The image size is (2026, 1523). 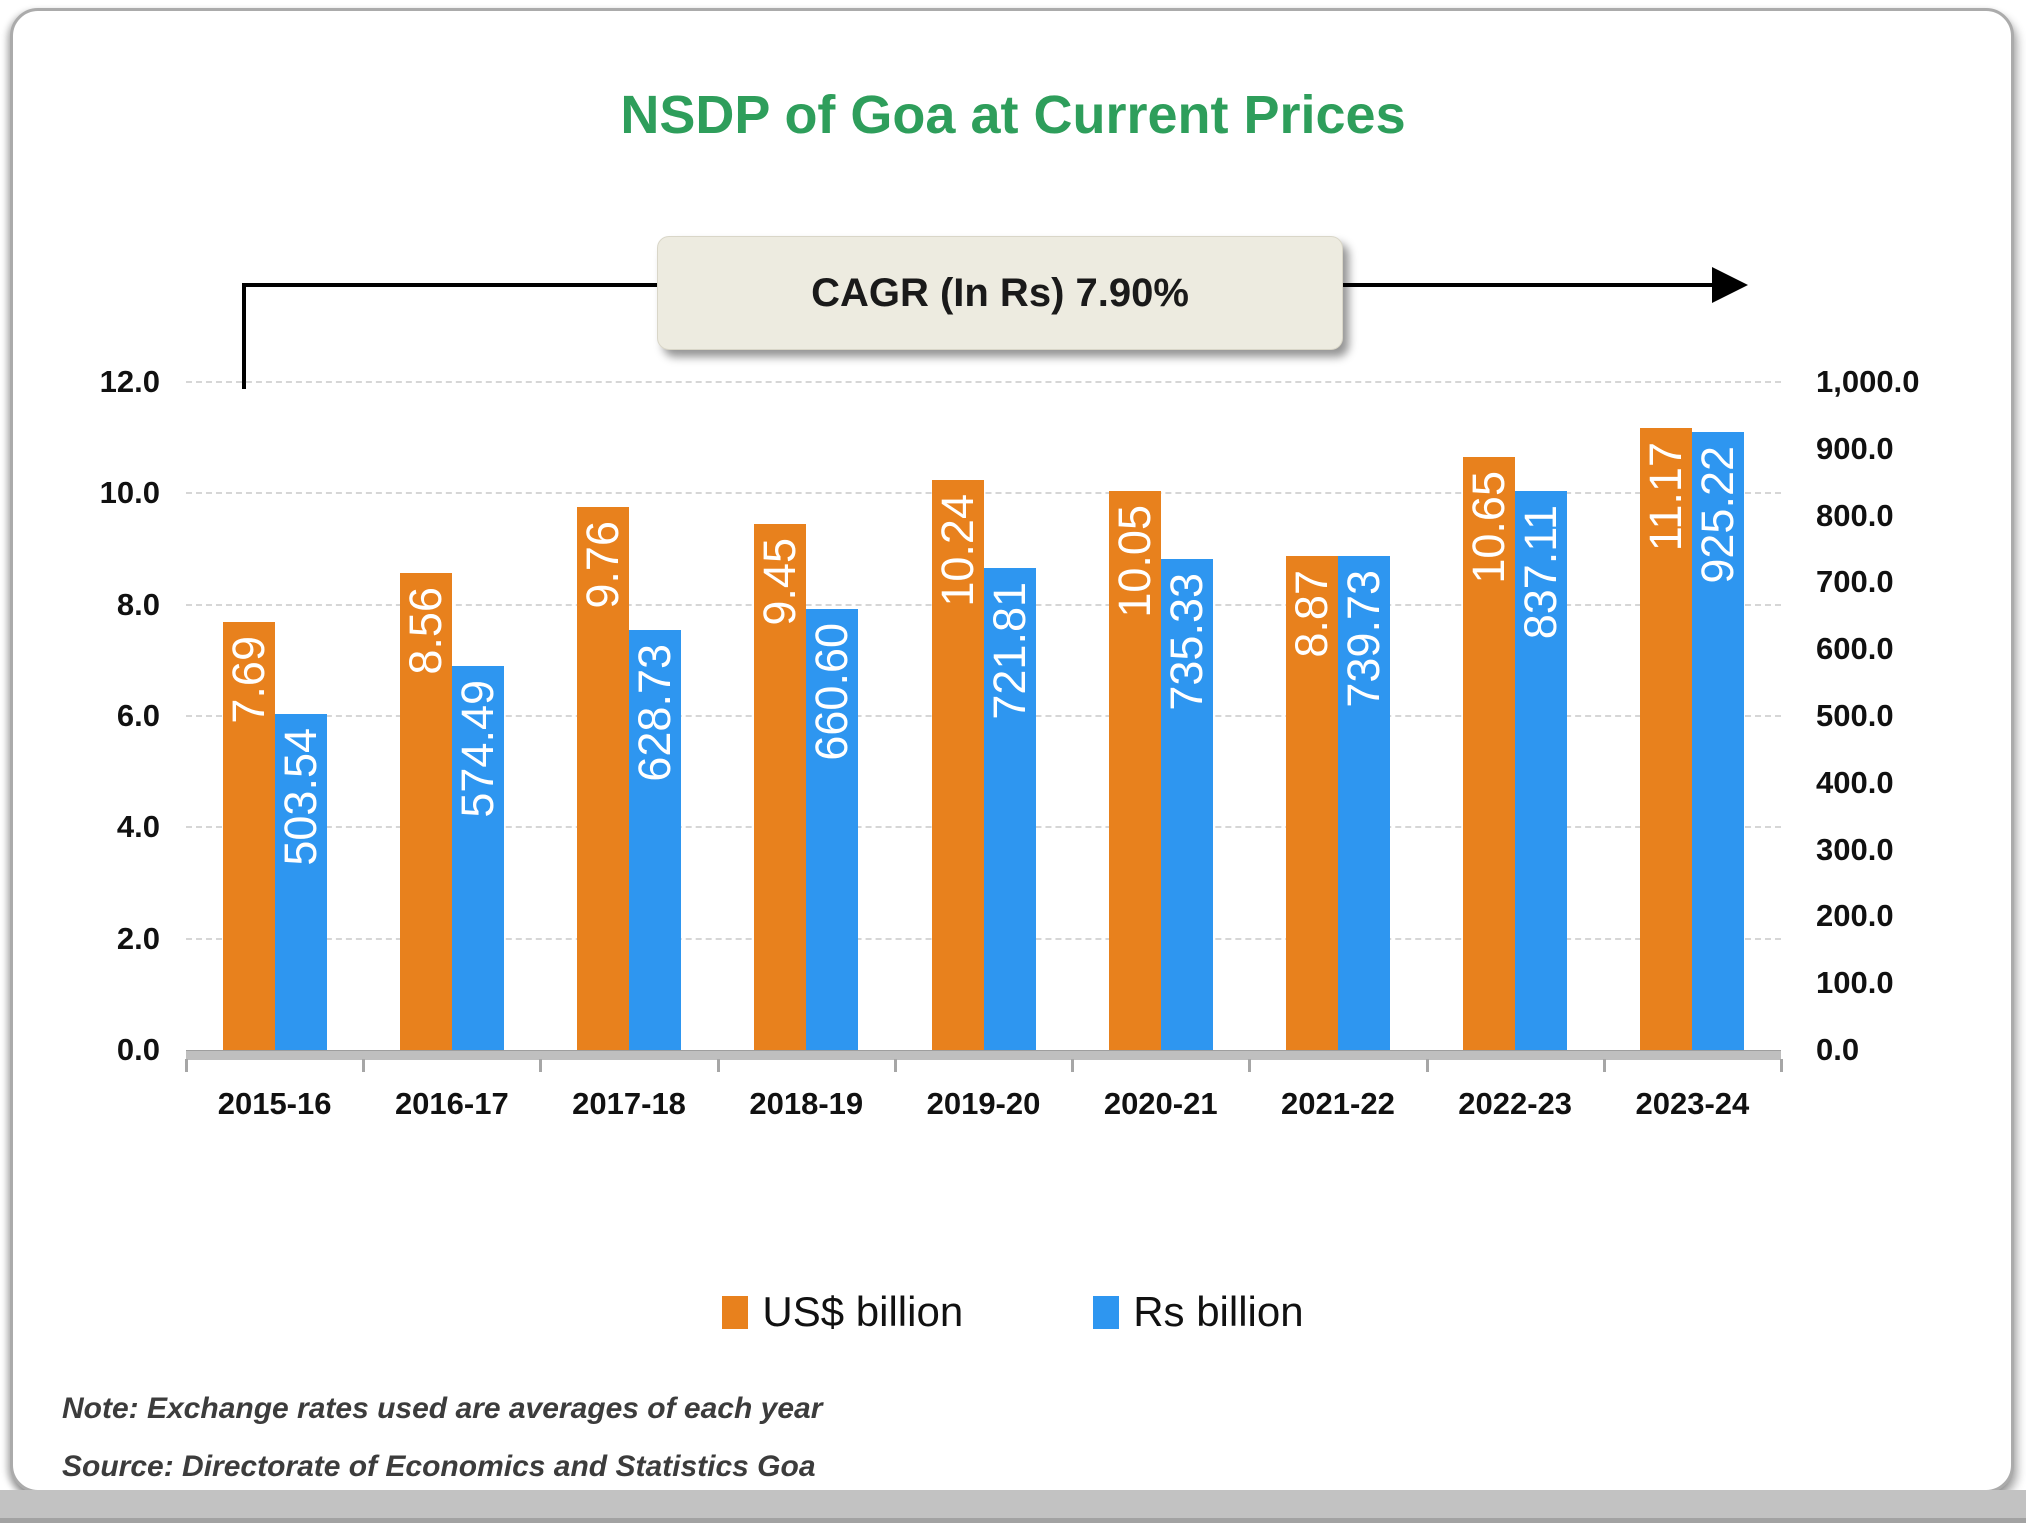 What do you see at coordinates (1311, 614) in the screenshot?
I see `bar-value-label: 8.87` at bounding box center [1311, 614].